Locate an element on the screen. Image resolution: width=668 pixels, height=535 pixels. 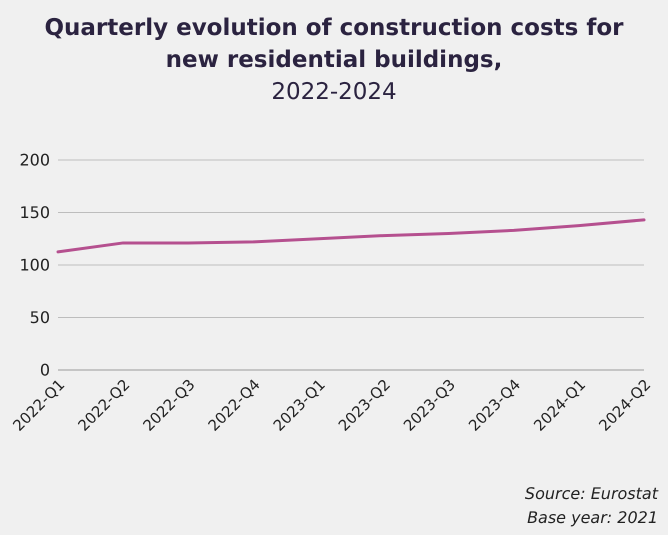
y-tick-label: 200 is located at coordinates (34, 160).